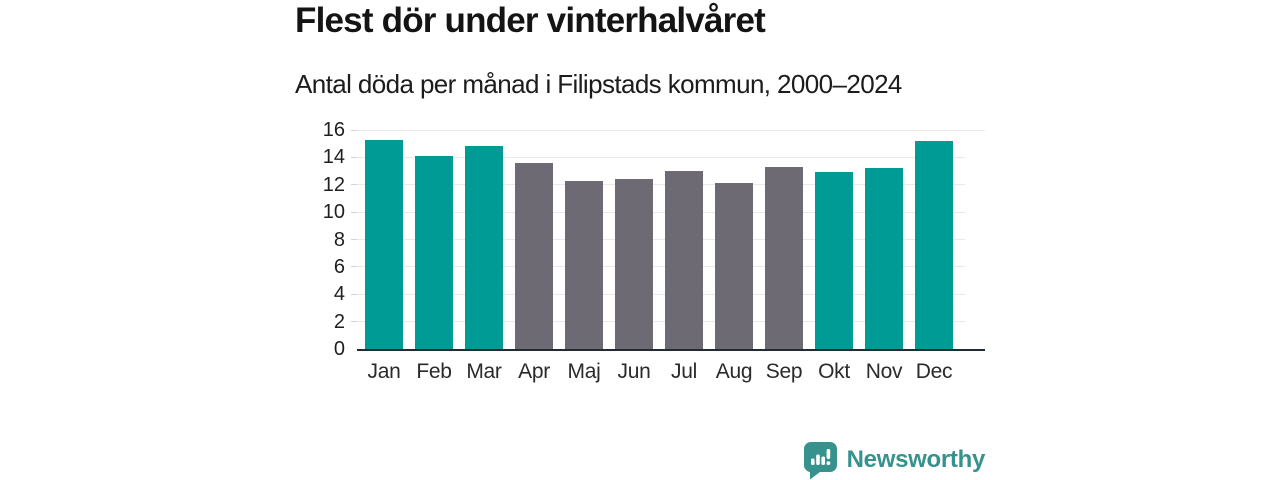 The height and width of the screenshot is (480, 1280). Describe the element at coordinates (661, 239) in the screenshot. I see `gridline-y8` at that location.